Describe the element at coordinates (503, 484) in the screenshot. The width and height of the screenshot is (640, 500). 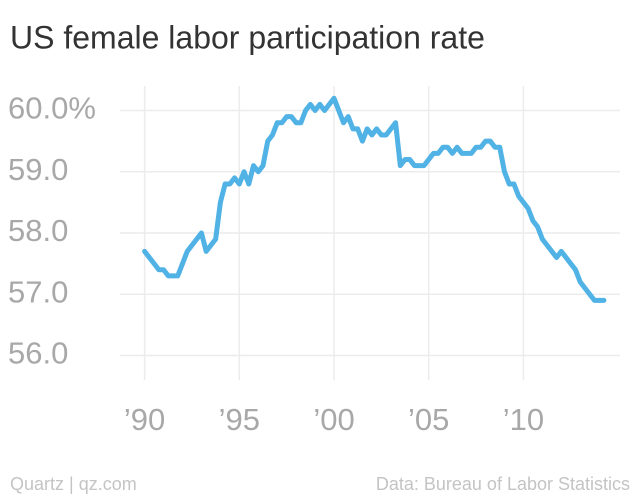
I see `source: Data: Bureau of Labor Statistics` at that location.